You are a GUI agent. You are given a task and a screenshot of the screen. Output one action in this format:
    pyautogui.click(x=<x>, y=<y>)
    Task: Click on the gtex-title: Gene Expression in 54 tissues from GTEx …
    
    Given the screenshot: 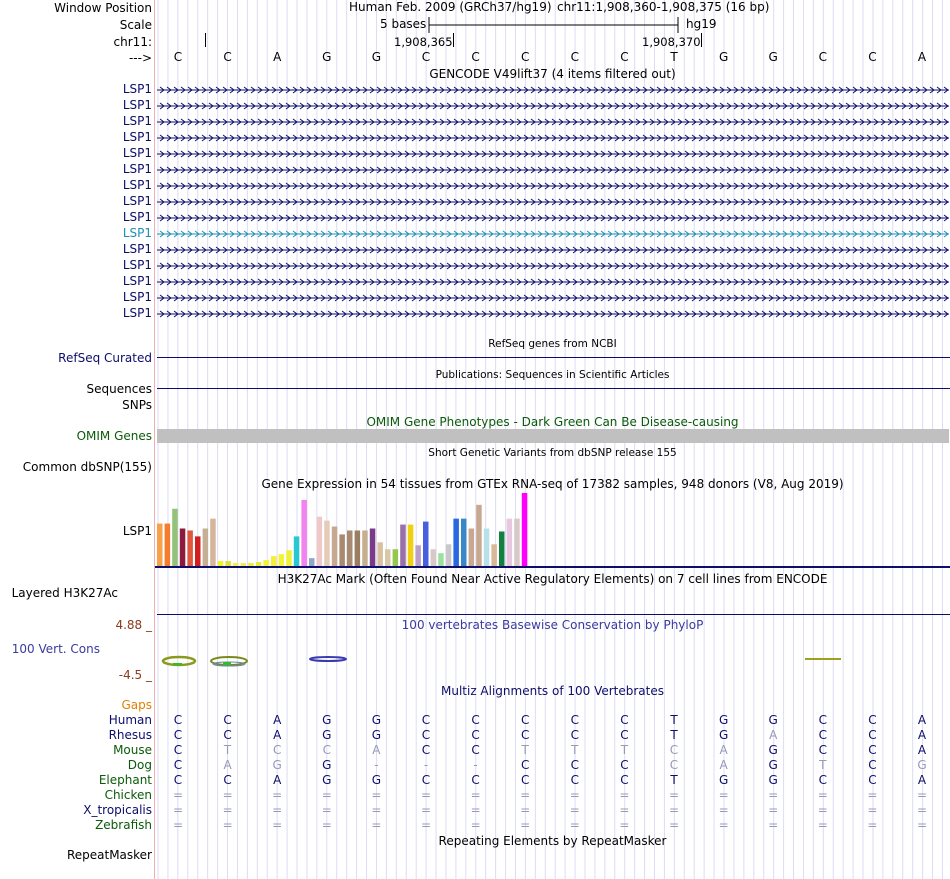 What is the action you would take?
    pyautogui.click(x=552, y=484)
    